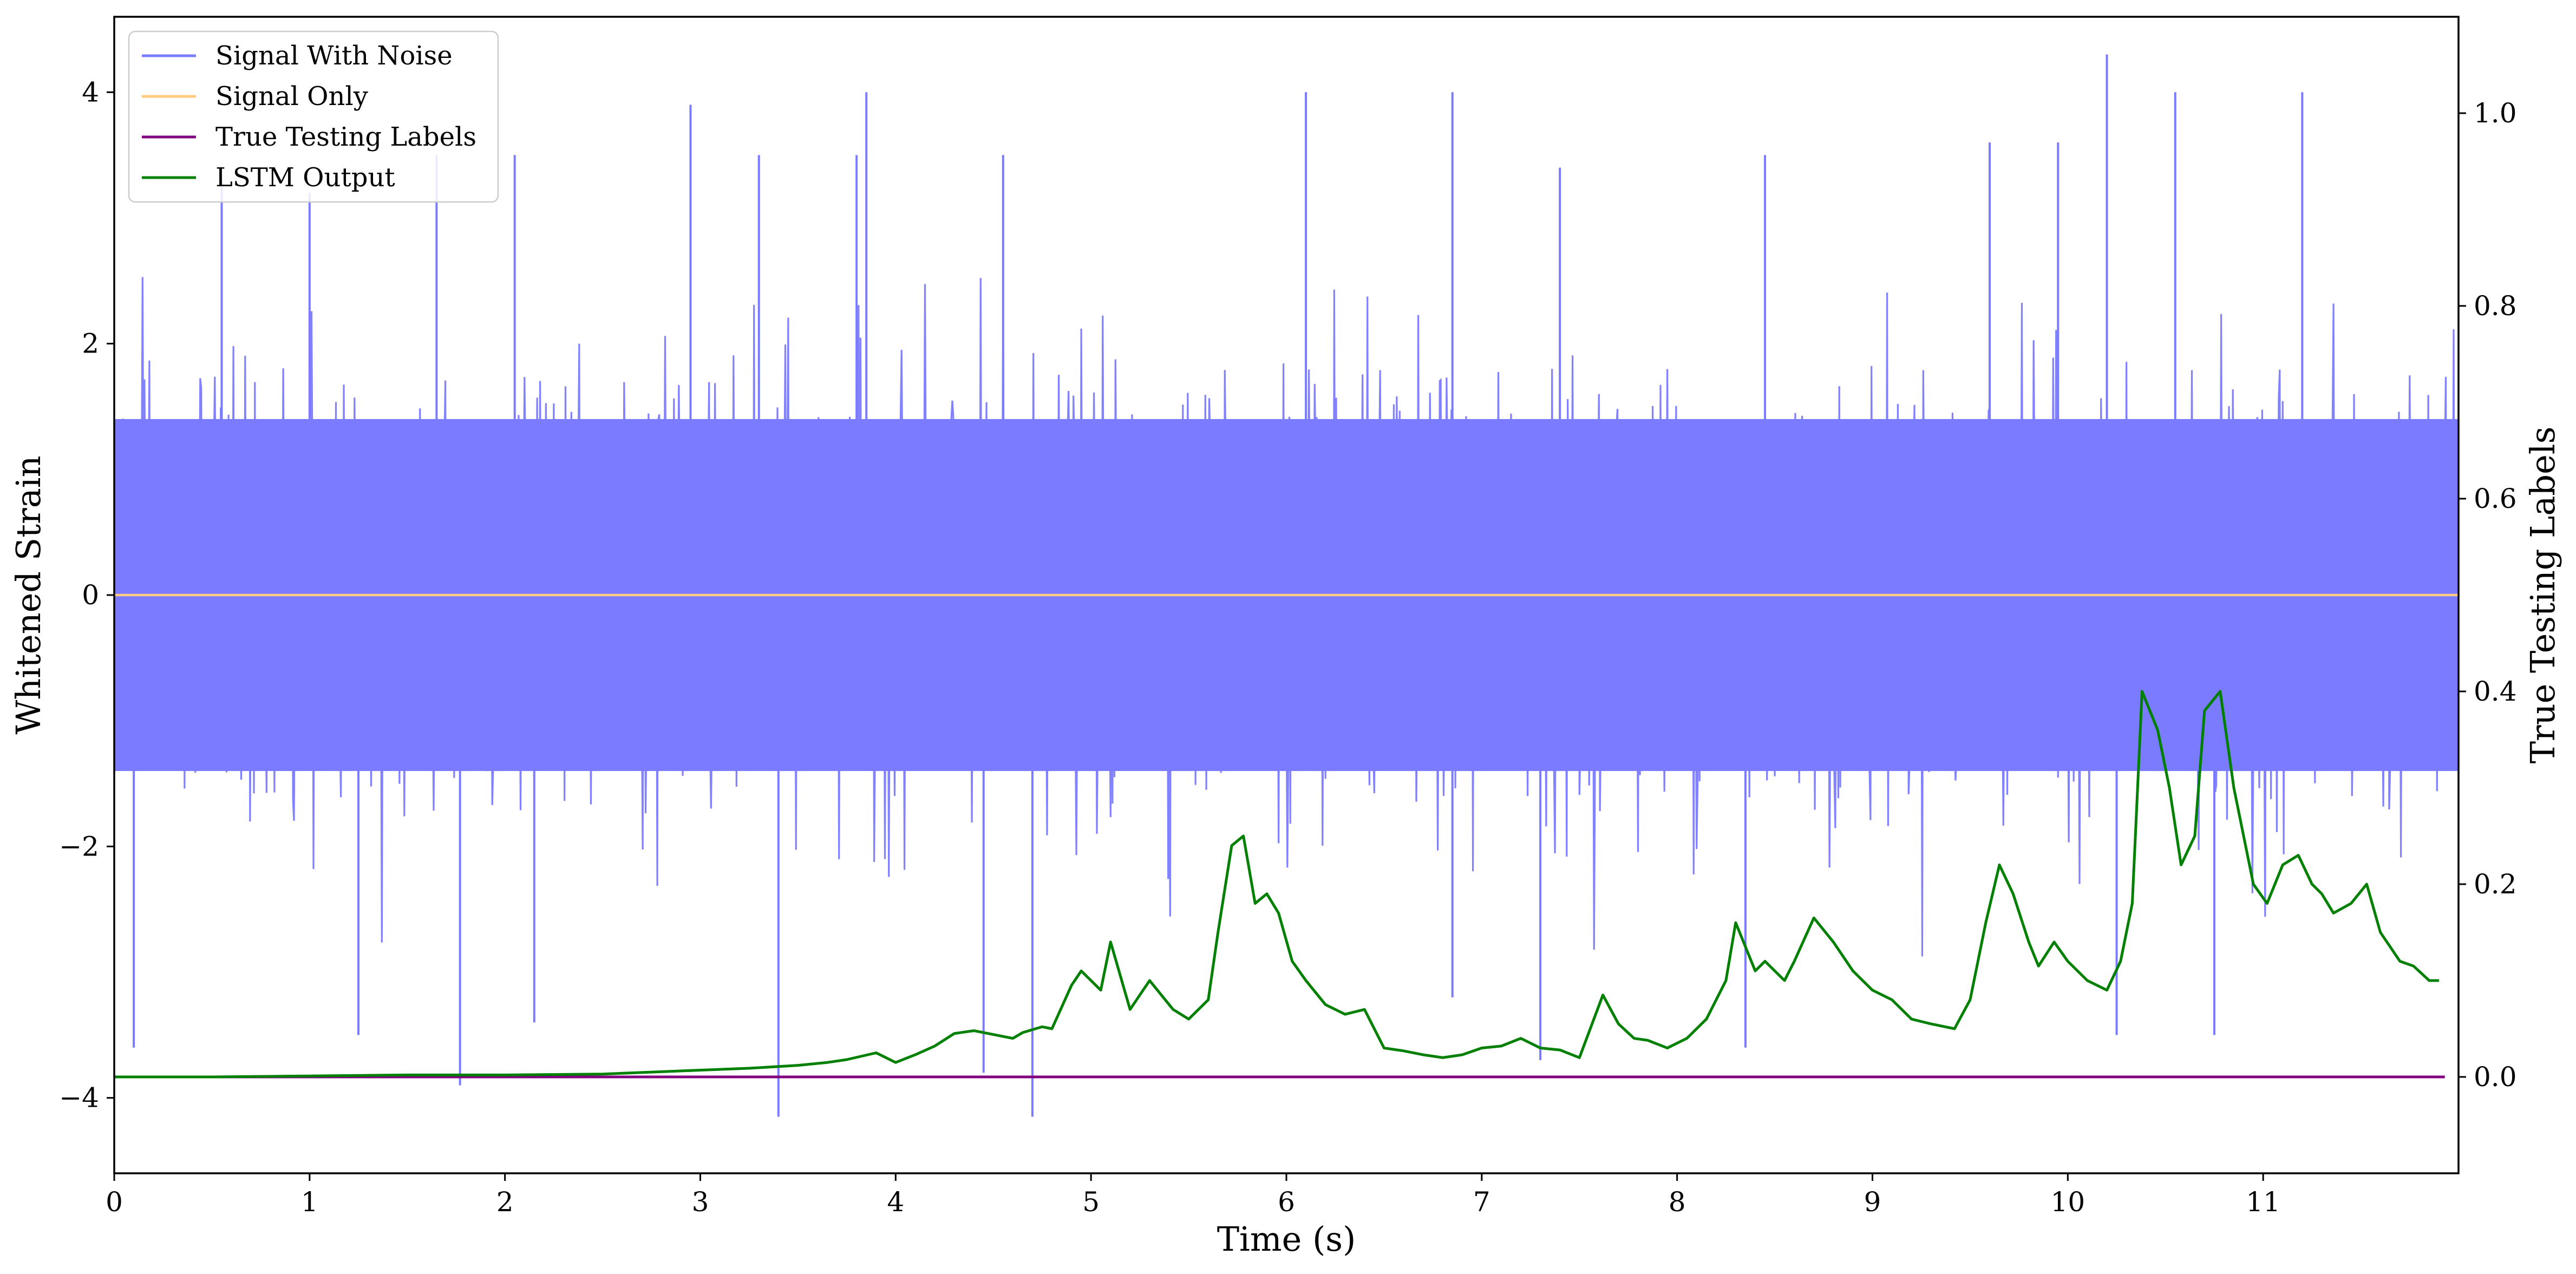 Image resolution: width=2576 pixels, height=1274 pixels. What do you see at coordinates (1091, 1202) in the screenshot?
I see `x-tick-label: 5` at bounding box center [1091, 1202].